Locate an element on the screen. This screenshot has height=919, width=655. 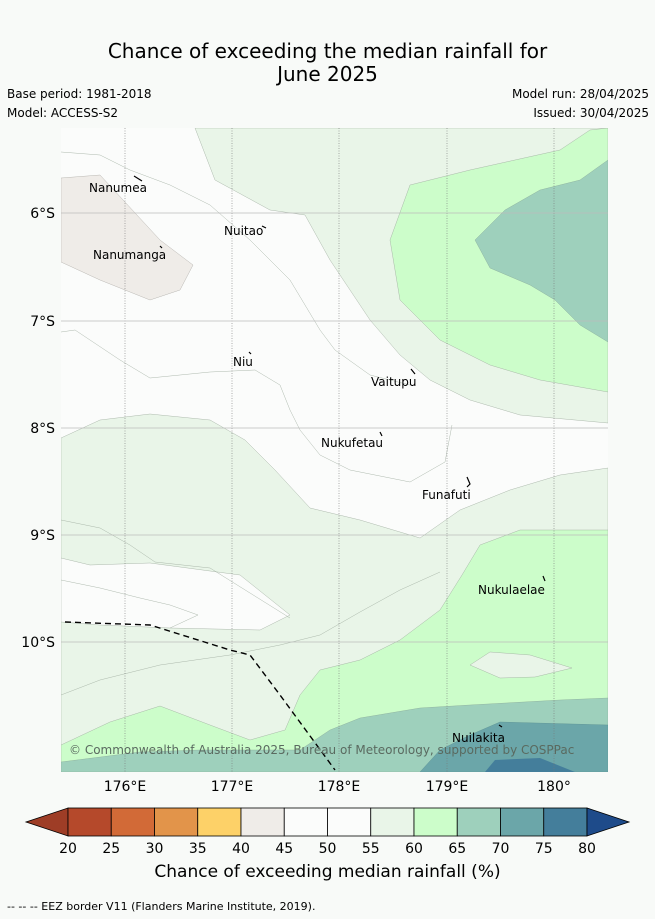
colorbar-tick-label: 80 is located at coordinates (587, 849).